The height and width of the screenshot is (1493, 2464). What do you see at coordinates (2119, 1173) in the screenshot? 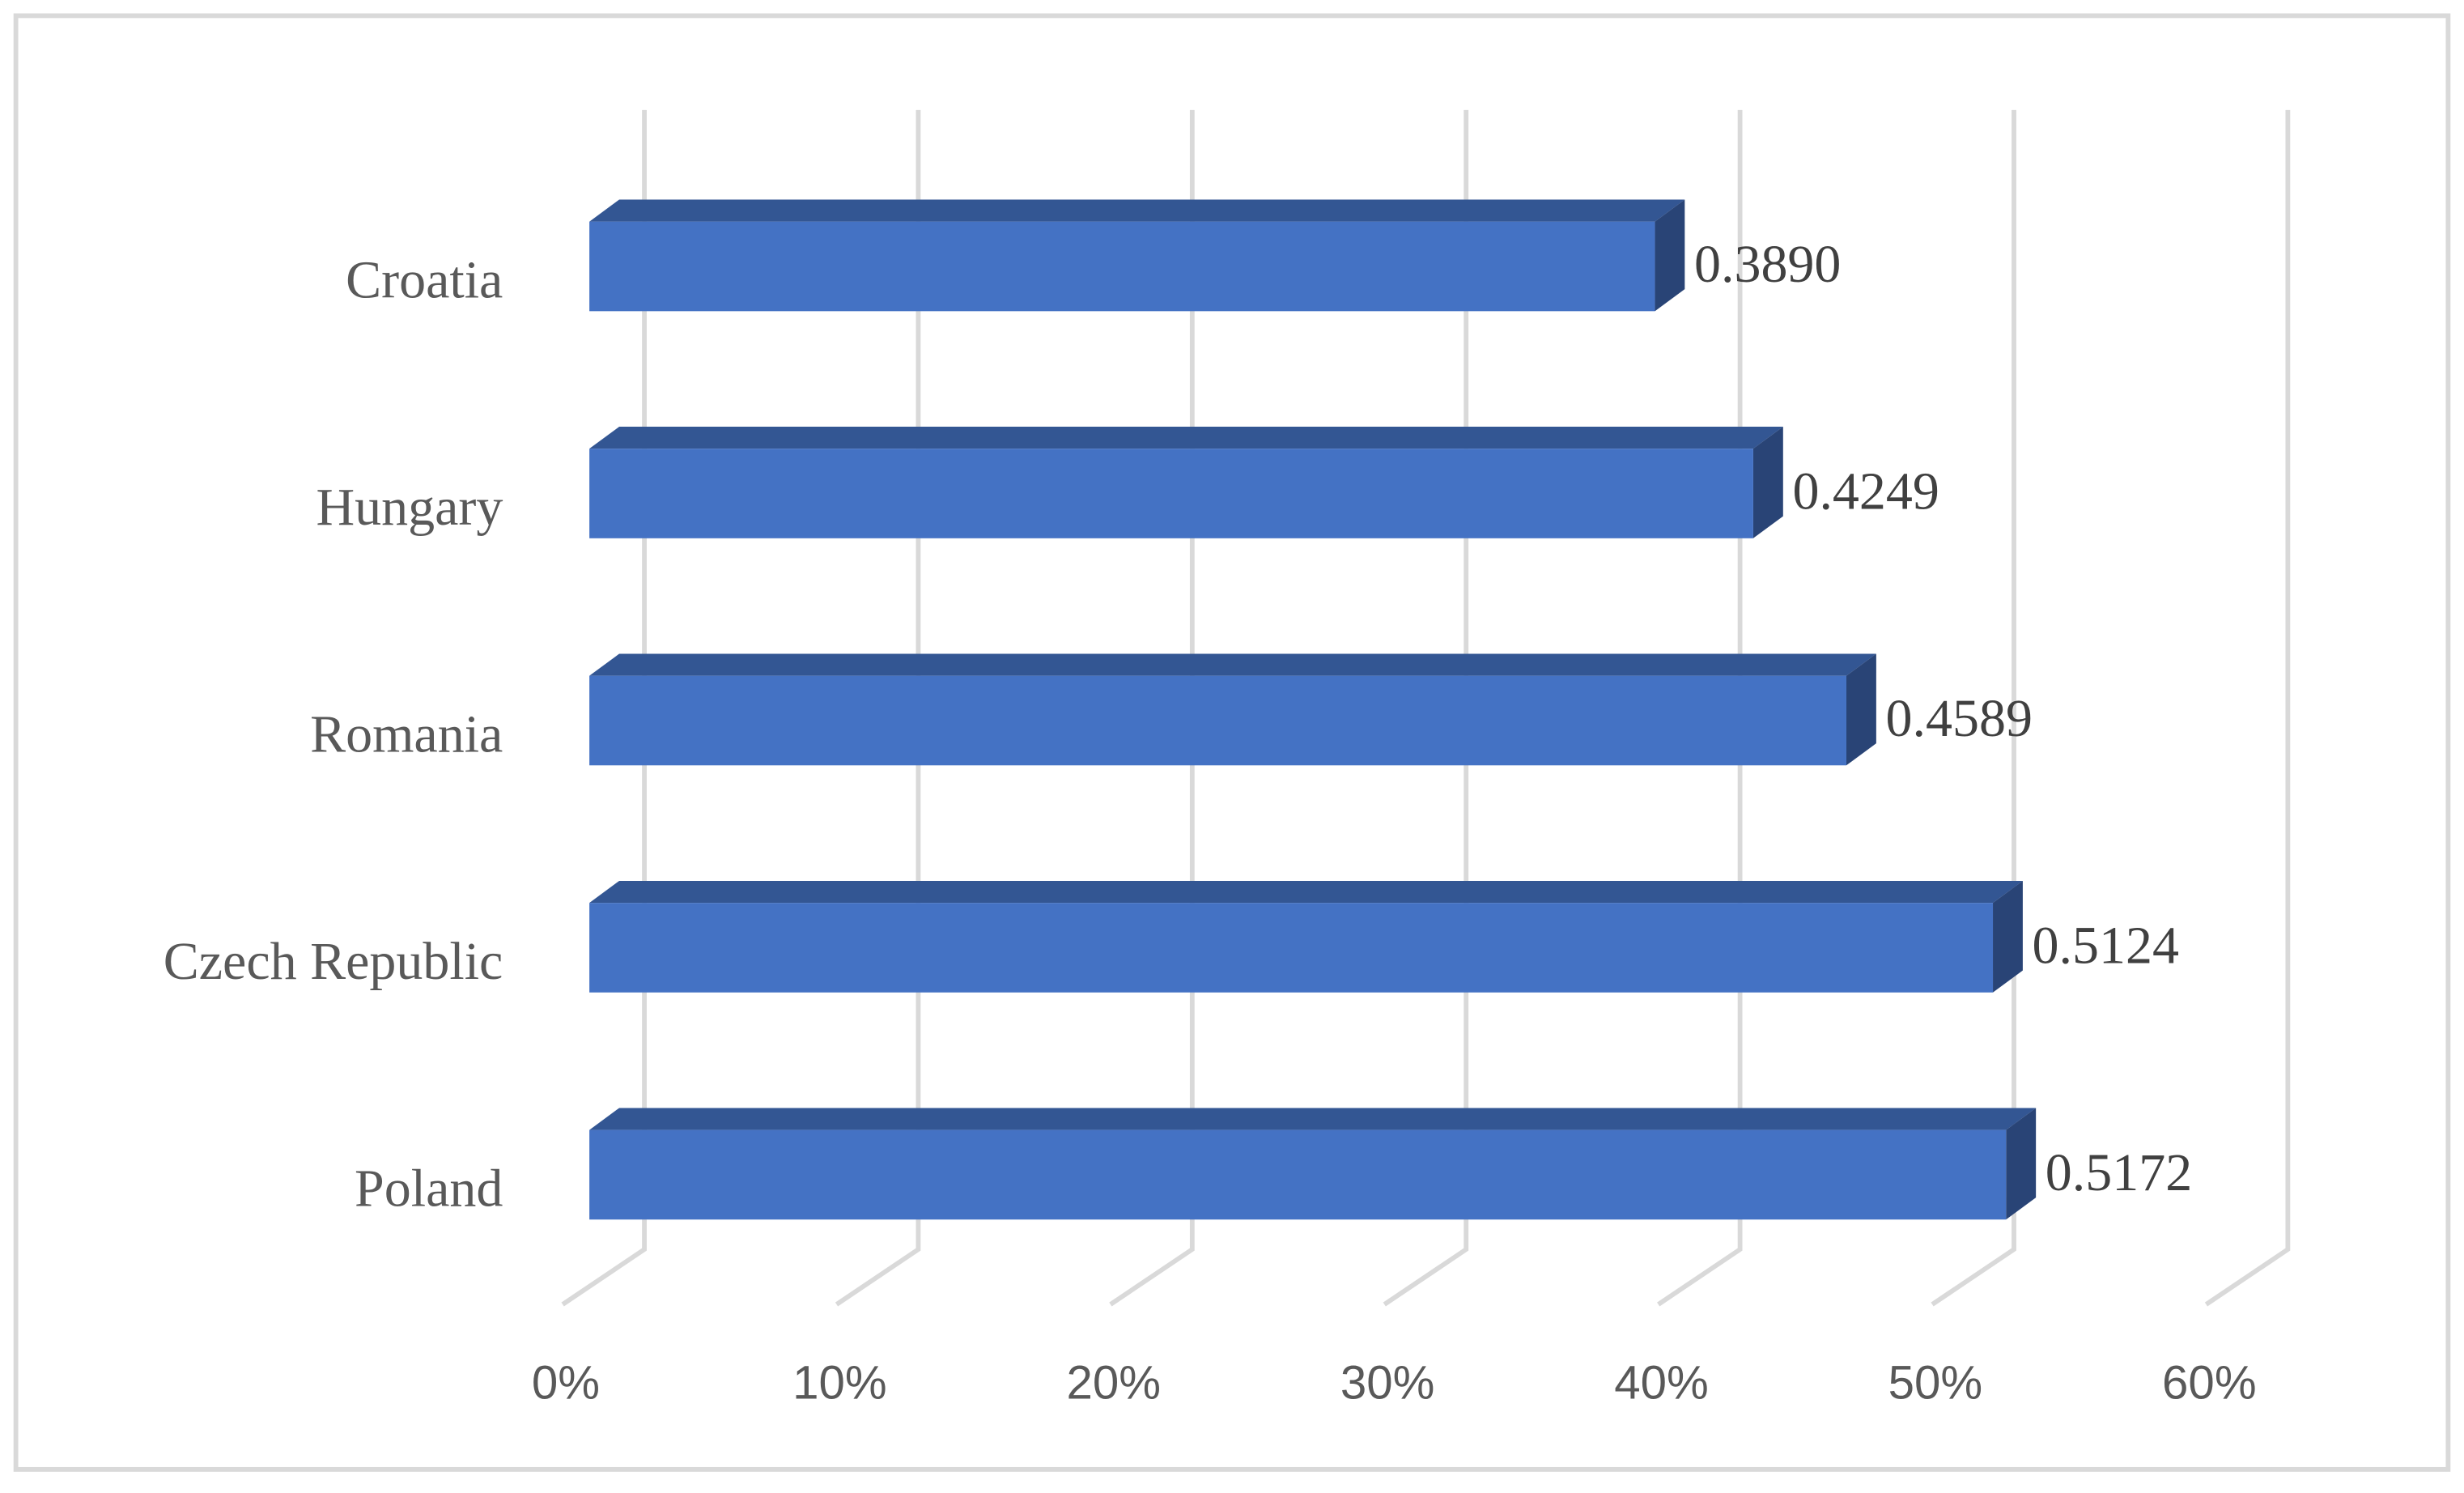
I see `data-label: 0.5172` at bounding box center [2119, 1173].